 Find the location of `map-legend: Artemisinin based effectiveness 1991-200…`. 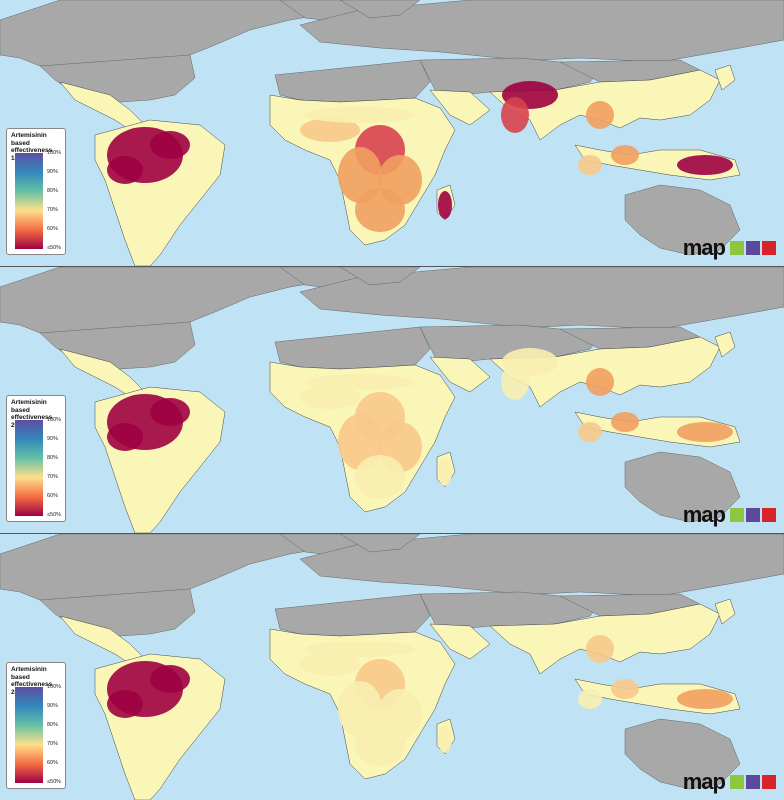

map-legend: Artemisinin based effectiveness 1991-200… is located at coordinates (36, 191).